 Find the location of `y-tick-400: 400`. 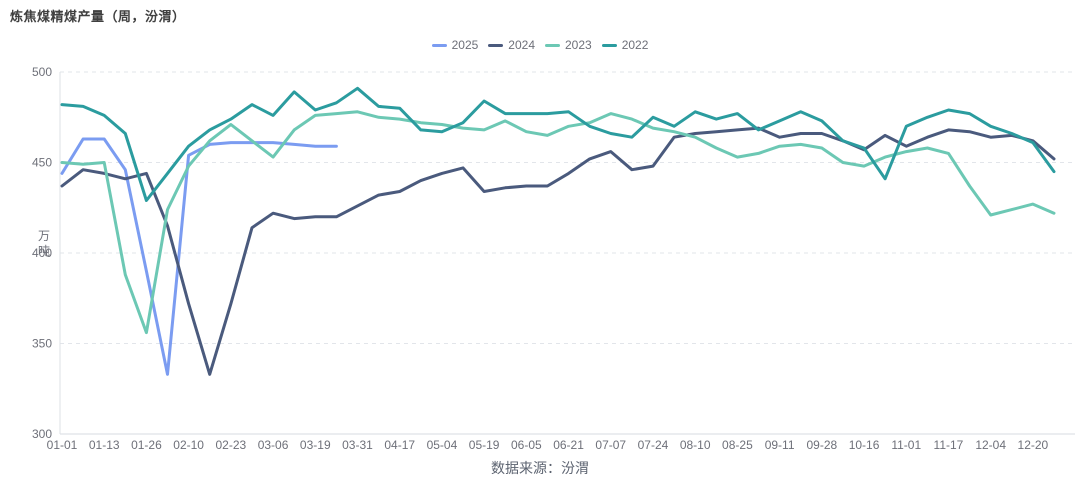

y-tick-400: 400 is located at coordinates (42, 253).